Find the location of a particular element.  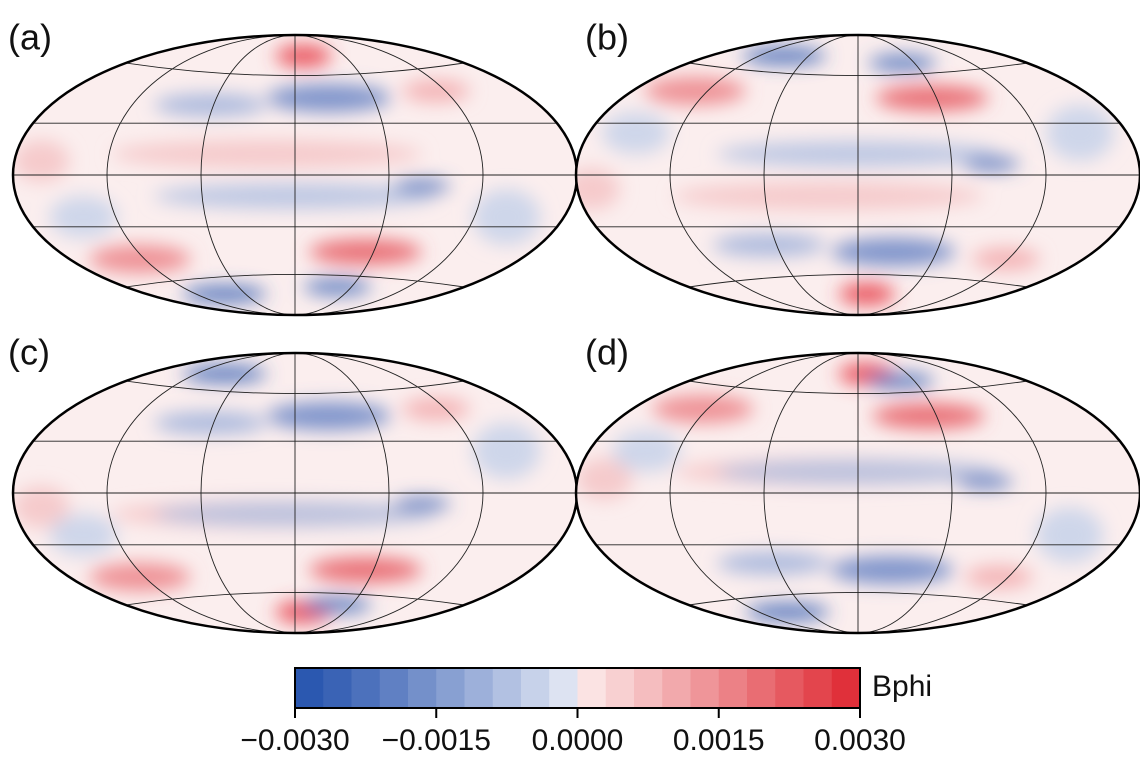

colorbar-label: Bphi is located at coordinates (902, 686).